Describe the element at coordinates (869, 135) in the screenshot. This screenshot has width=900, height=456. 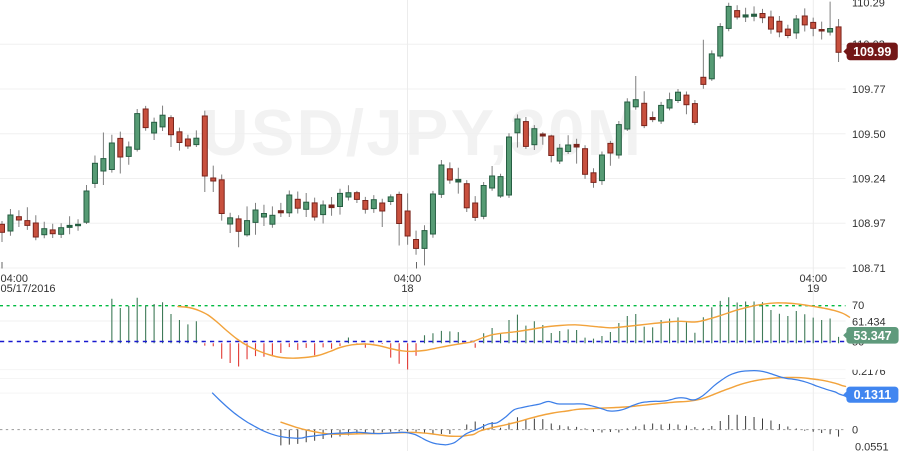
I see `svg-text: 109.50` at that location.